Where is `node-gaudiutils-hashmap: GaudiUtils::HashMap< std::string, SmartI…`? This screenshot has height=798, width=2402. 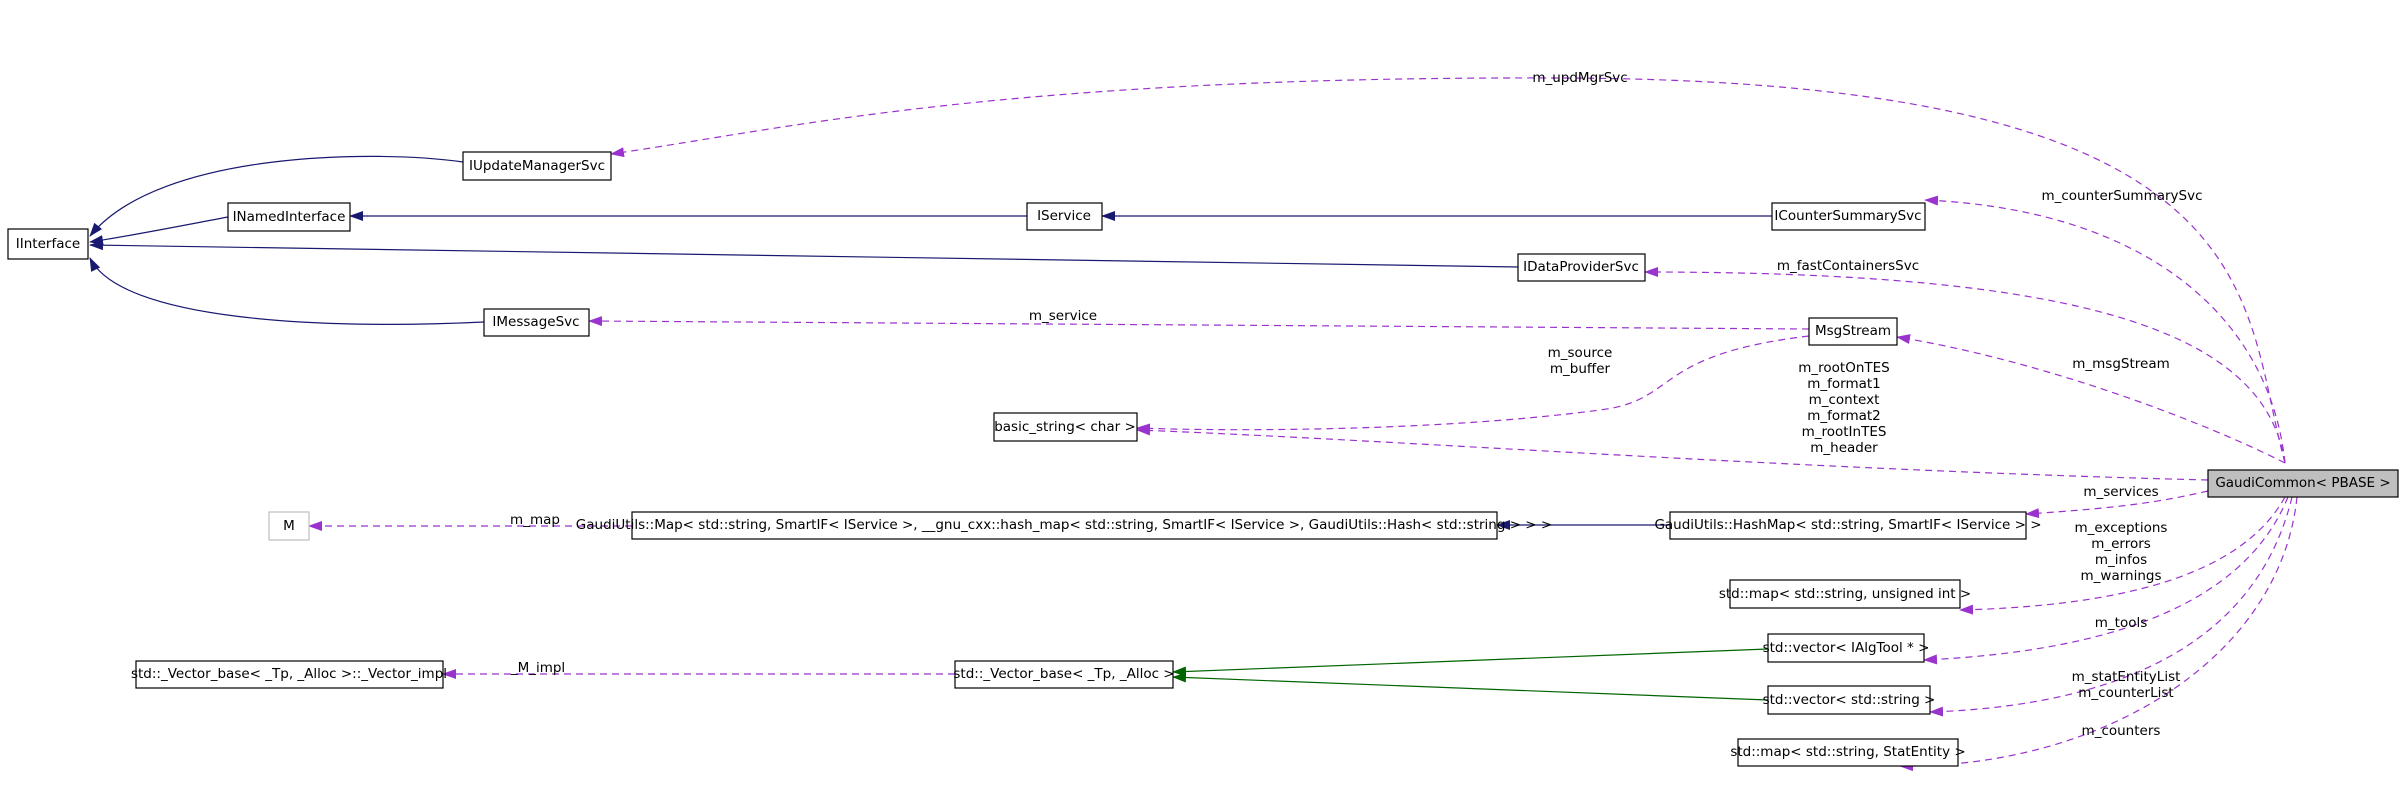 node-gaudiutils-hashmap: GaudiUtils::HashMap< std::string, SmartI… is located at coordinates (1848, 525).